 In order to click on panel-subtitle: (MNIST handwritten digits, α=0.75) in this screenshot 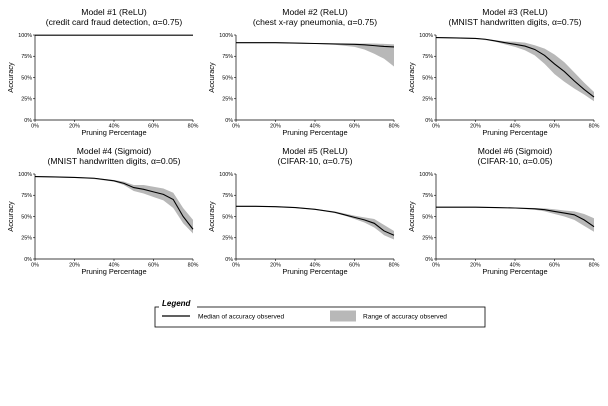, I will do `click(514, 22)`.